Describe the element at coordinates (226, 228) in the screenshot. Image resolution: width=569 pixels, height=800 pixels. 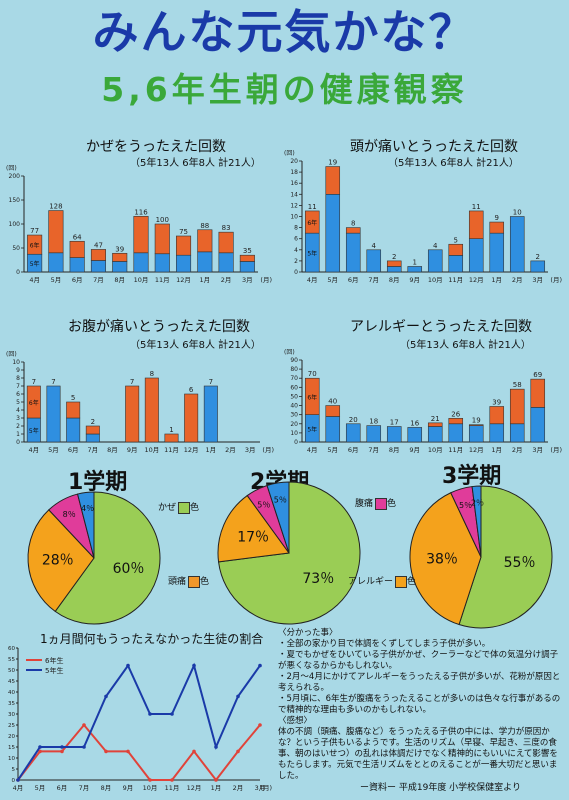
I see `bar-value-label: 83` at that location.